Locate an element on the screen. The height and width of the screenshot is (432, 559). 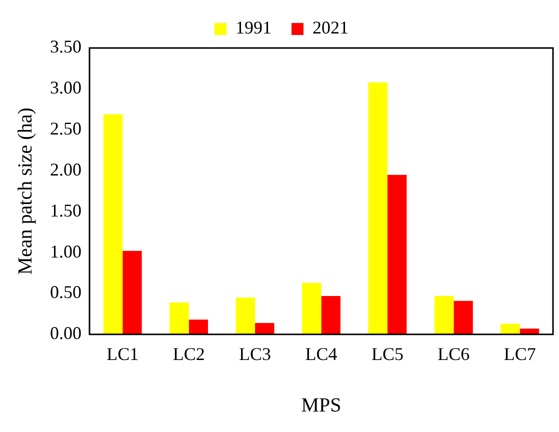
y-tick-label: 1.00 is located at coordinates (66, 251).